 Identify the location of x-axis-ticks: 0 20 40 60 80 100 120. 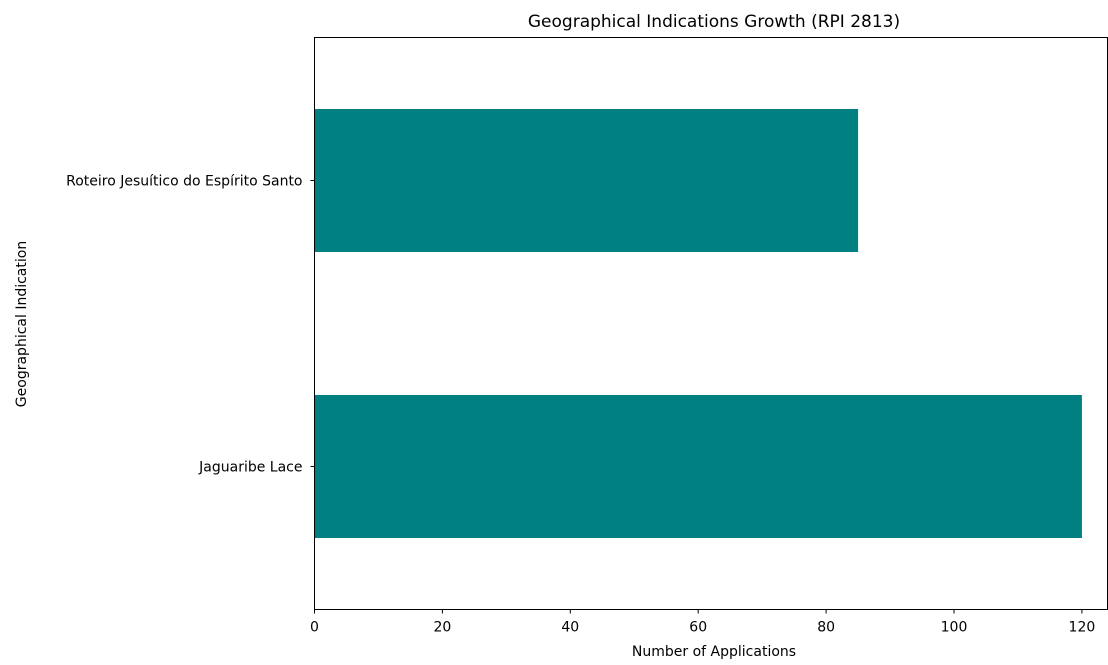
(703, 622).